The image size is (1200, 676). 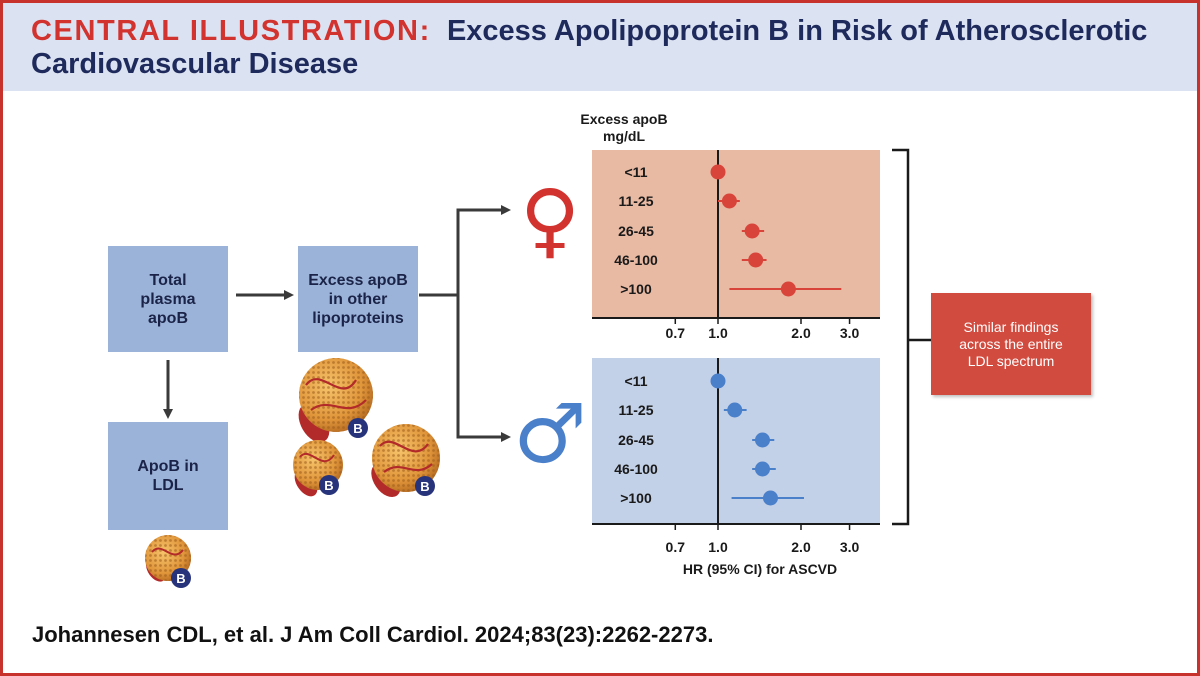 I want to click on female-category-label: 11-25, so click(x=635, y=201).